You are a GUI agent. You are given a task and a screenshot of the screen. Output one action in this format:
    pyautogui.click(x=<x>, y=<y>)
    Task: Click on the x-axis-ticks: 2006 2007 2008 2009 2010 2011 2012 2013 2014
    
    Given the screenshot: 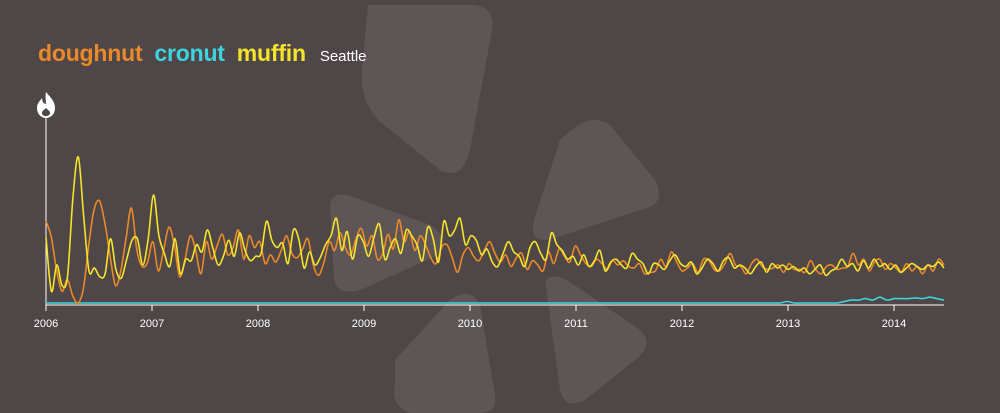 What is the action you would take?
    pyautogui.click(x=470, y=317)
    